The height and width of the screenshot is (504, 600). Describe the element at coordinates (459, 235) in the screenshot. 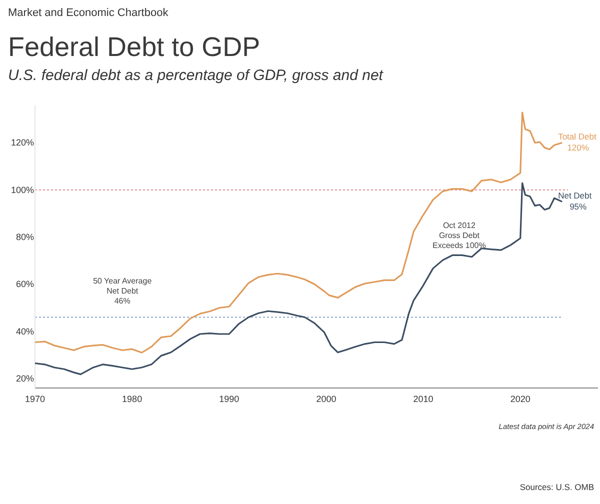

I see `annotation: Oct 2012 Gross Debt Exceeds 100%` at that location.